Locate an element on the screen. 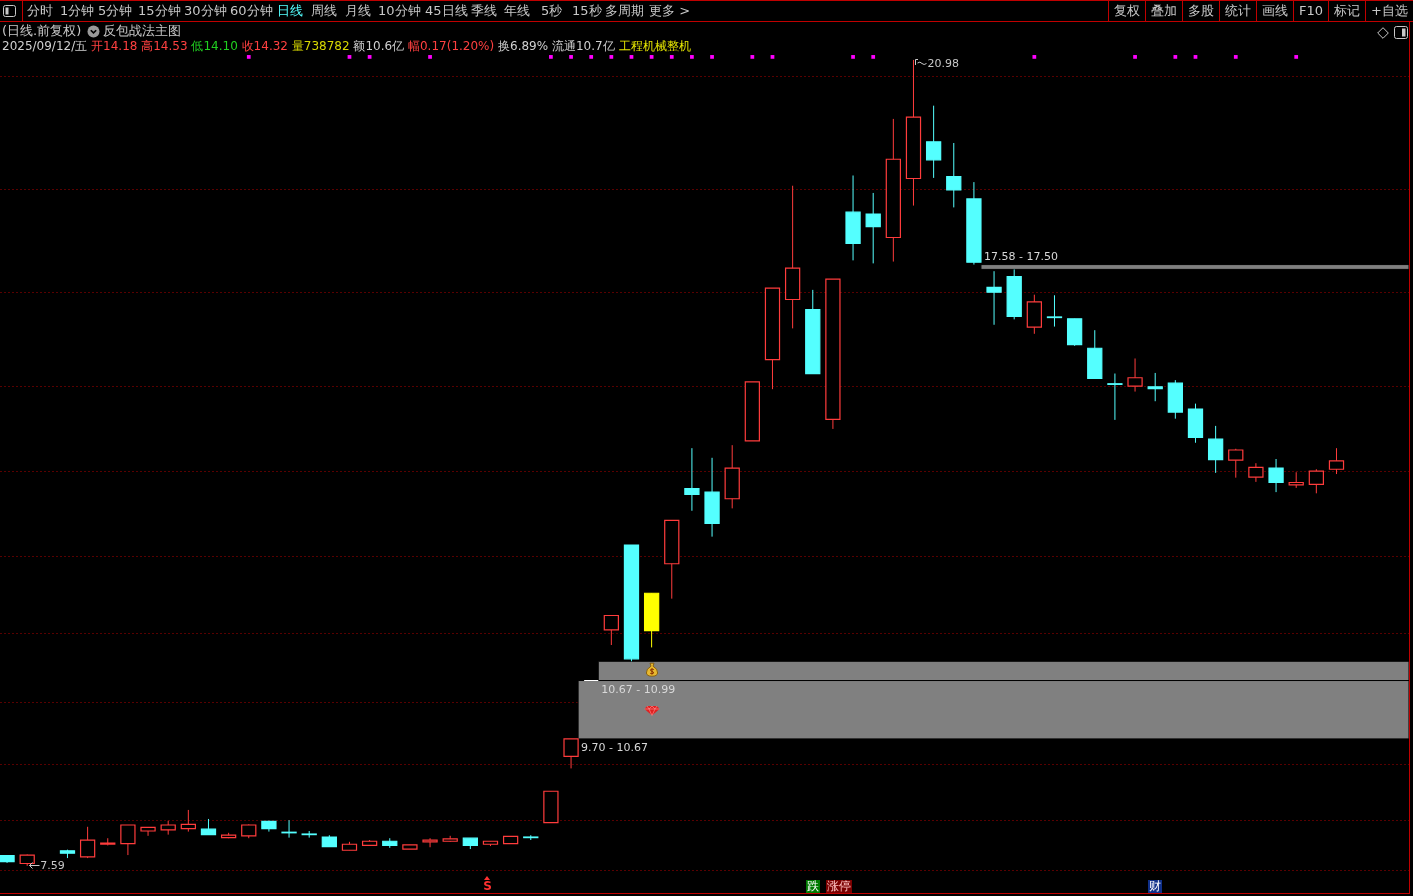 The height and width of the screenshot is (896, 1413). text: 10分钟 is located at coordinates (399, 11).